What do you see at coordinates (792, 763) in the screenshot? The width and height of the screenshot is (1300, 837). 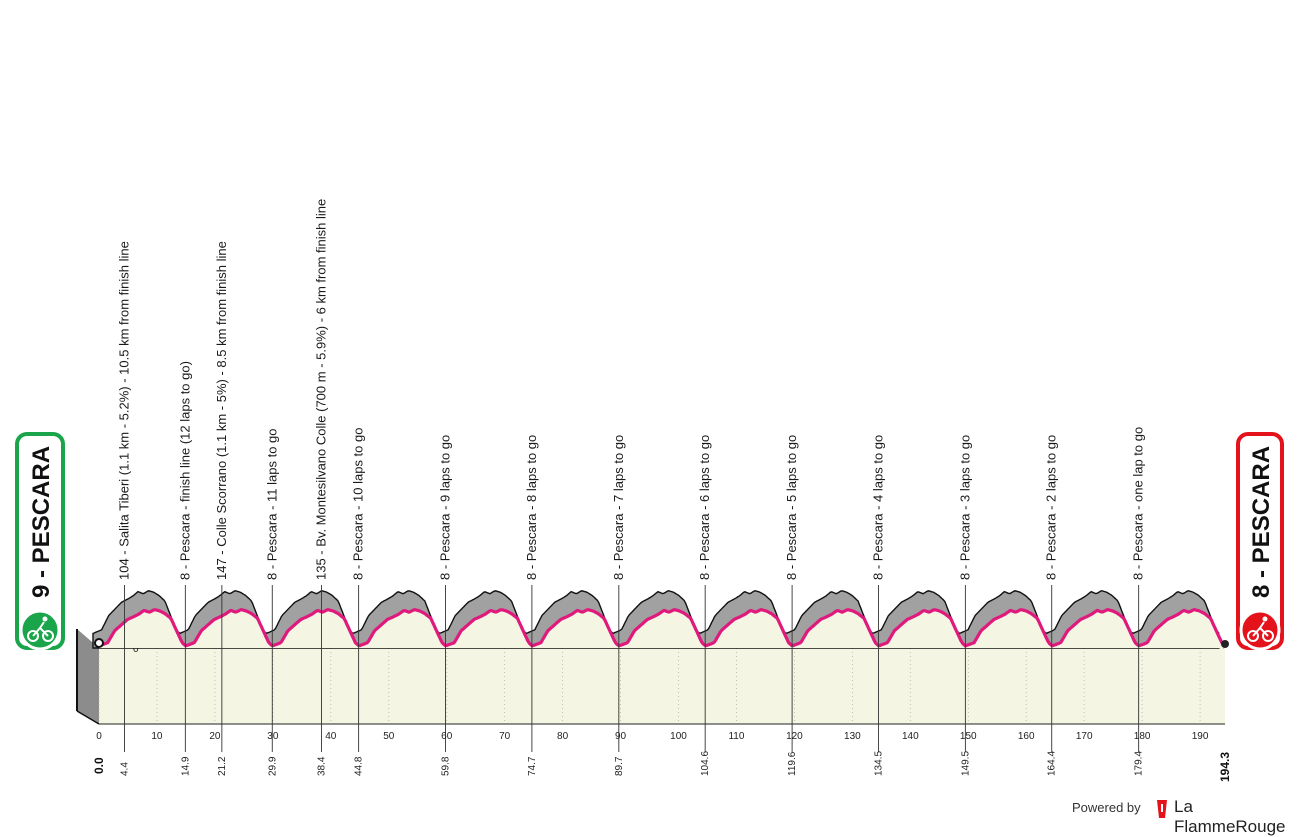 I see `waypoint-km-label: 119.6` at bounding box center [792, 763].